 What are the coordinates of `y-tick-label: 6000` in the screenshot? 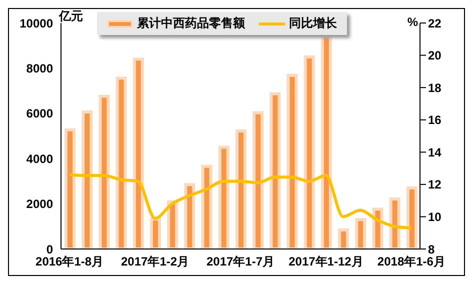 It's located at (40, 113).